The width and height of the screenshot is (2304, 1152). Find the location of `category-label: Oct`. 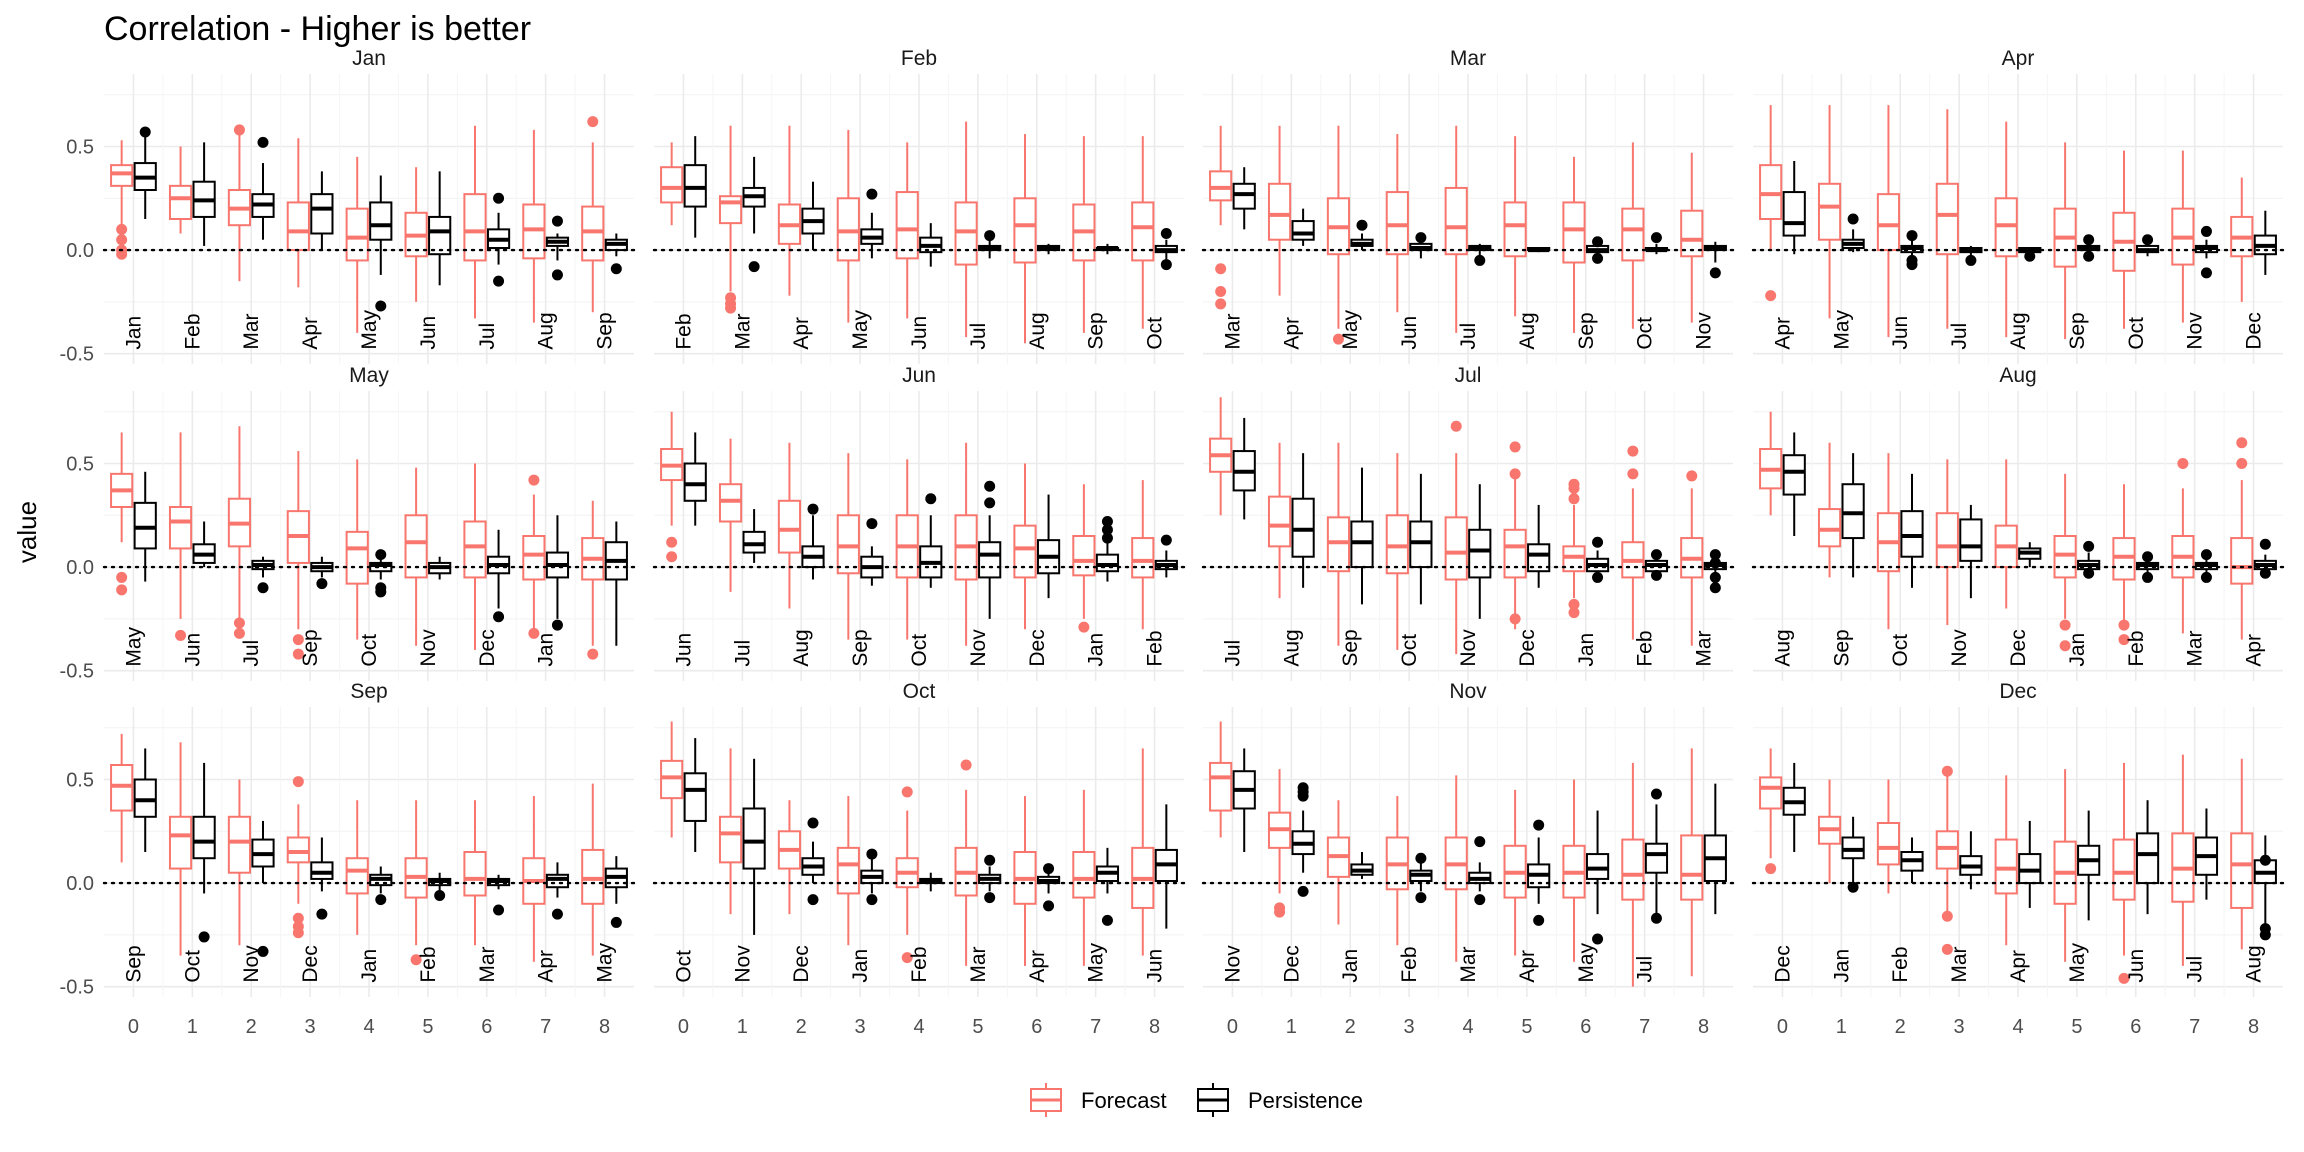

category-label: Oct is located at coordinates (1900, 650).